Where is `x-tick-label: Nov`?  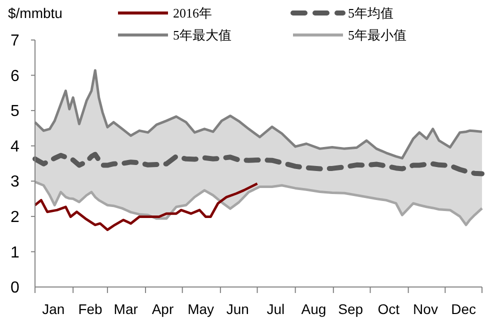 x-tick-label: Nov is located at coordinates (425, 308).